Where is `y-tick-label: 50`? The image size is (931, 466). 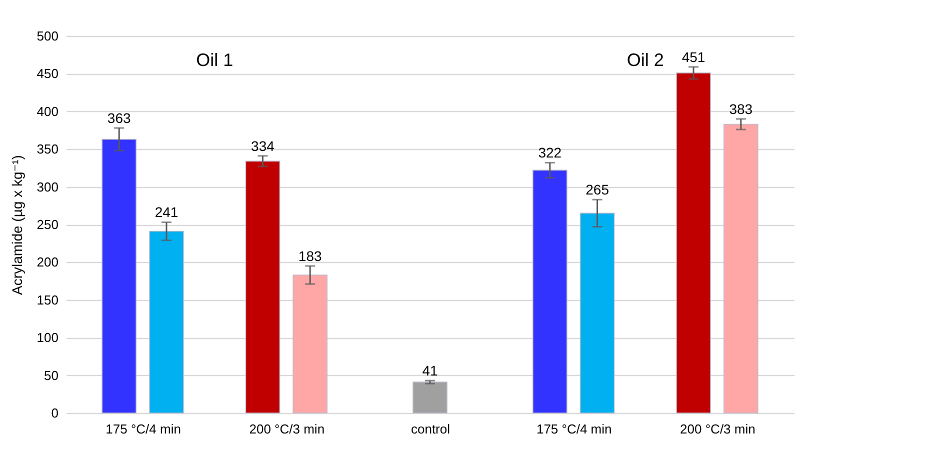 y-tick-label: 50 is located at coordinates (51, 375).